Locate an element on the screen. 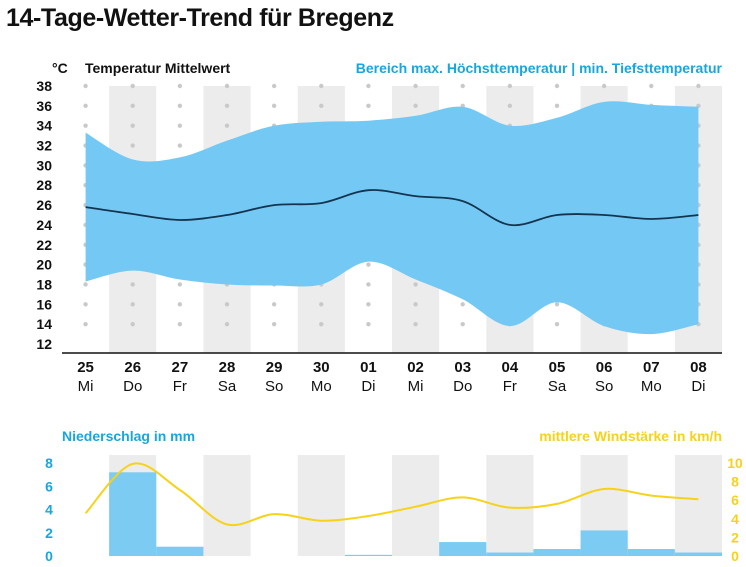  precip-tick-label: 4 is located at coordinates (49, 510).